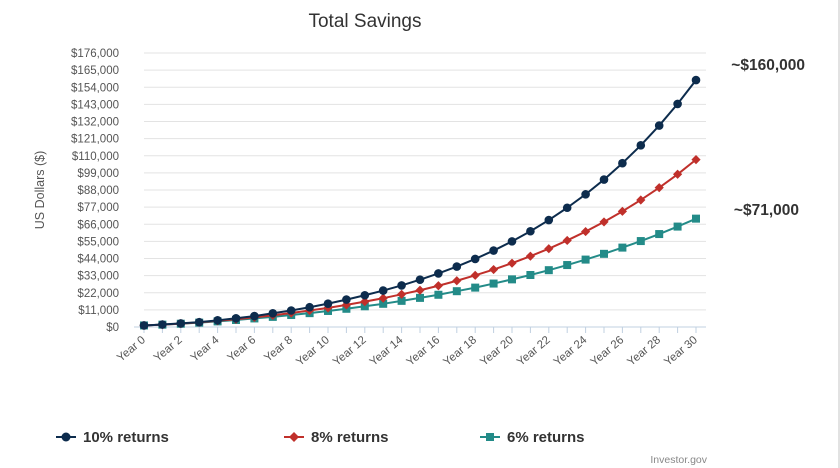  Describe the element at coordinates (768, 65) in the screenshot. I see `annotation-10pct: ~$160,000` at that location.